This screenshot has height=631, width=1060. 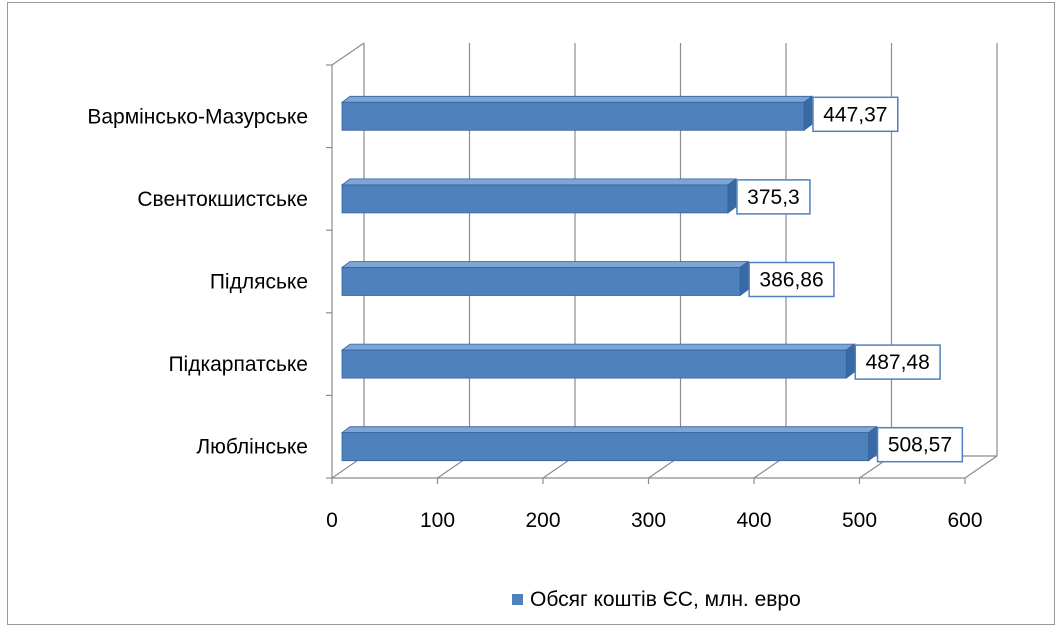 What do you see at coordinates (964, 520) in the screenshot?
I see `x-tick-label: 600` at bounding box center [964, 520].